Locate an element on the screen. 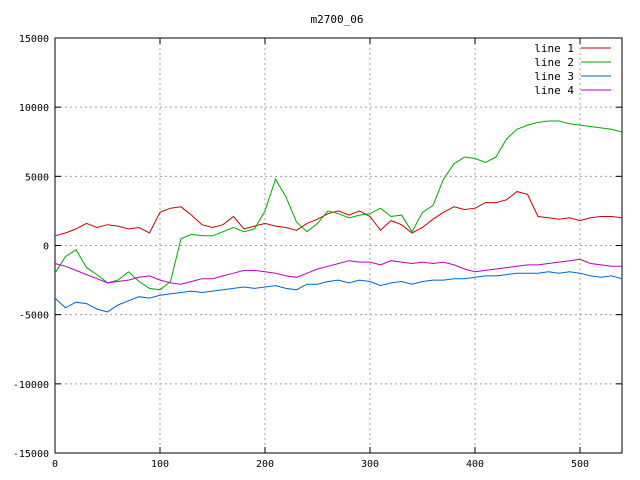 The image size is (640, 480). legend-label: line 2 is located at coordinates (554, 62).